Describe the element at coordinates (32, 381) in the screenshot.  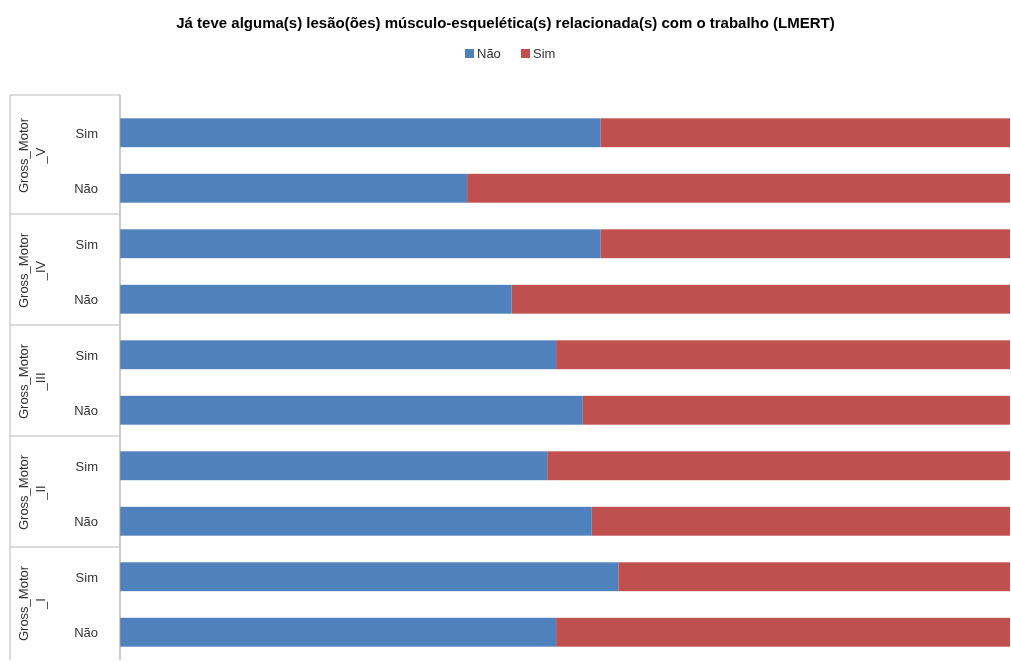
I see `text: Gross_Motor_III` at that location.